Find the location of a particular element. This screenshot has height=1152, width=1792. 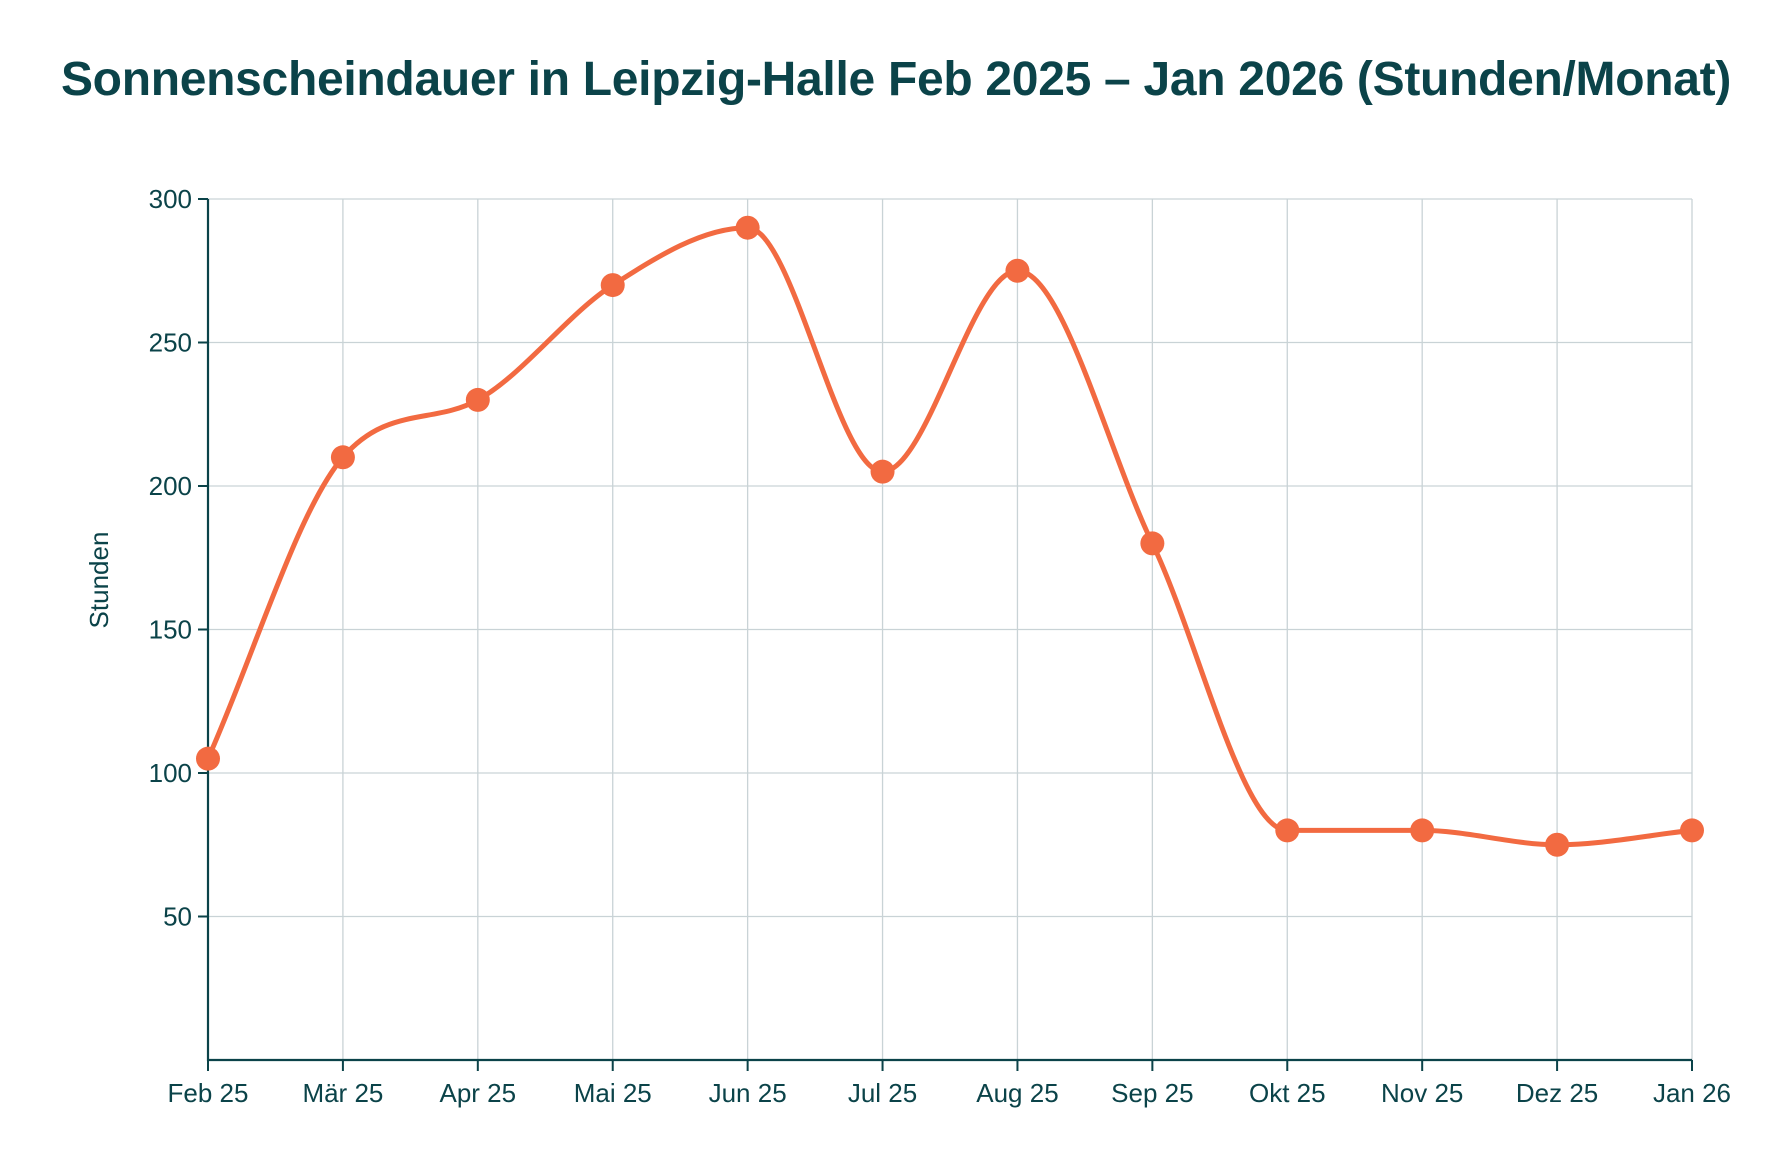

x-tick-label: Dez 25 is located at coordinates (1557, 1093).